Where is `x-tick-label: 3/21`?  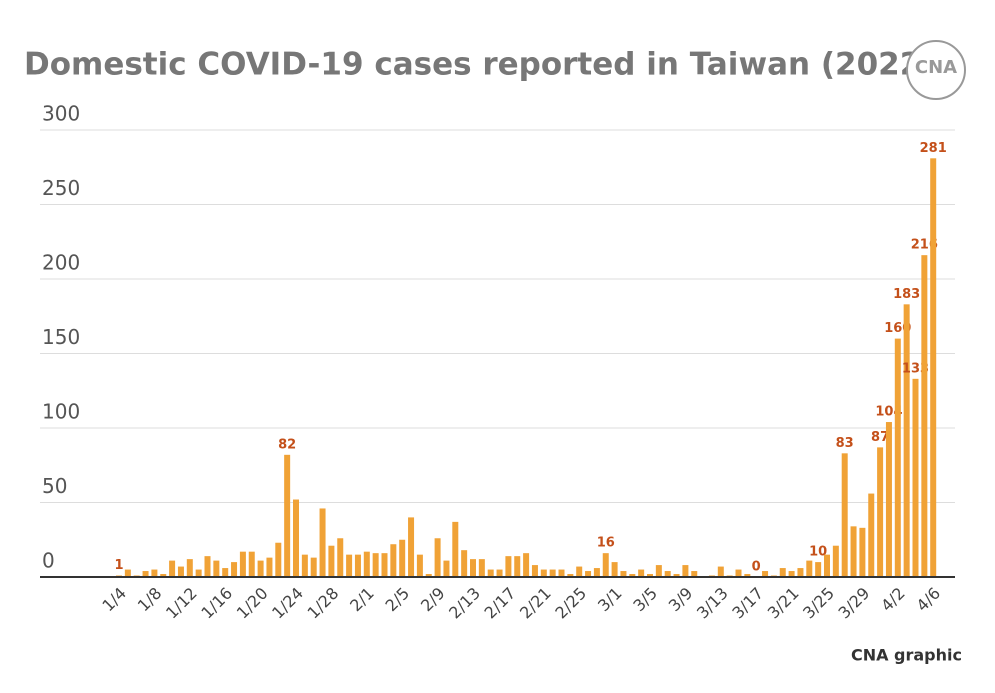
x-tick-label: 3/21 is located at coordinates (783, 603).